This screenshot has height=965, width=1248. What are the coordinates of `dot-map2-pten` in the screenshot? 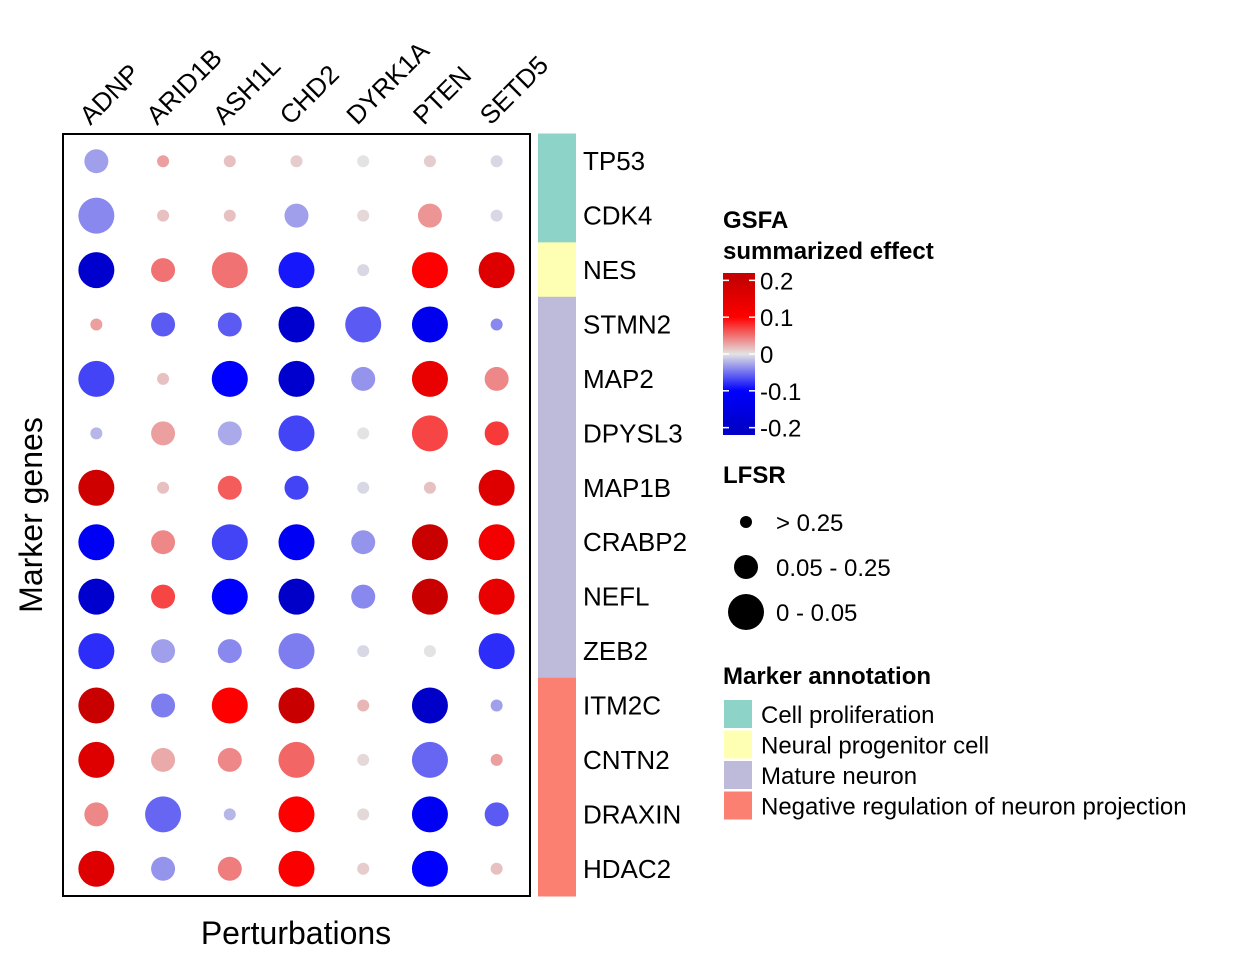 It's located at (429, 378).